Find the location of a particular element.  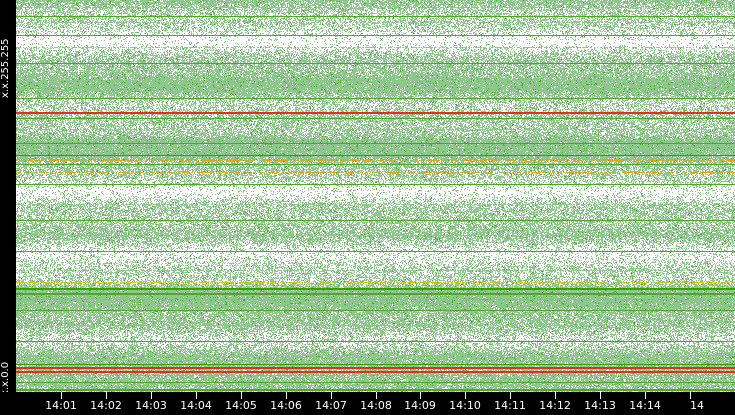

x-axis-tick-label: 14:14 is located at coordinates (645, 405).